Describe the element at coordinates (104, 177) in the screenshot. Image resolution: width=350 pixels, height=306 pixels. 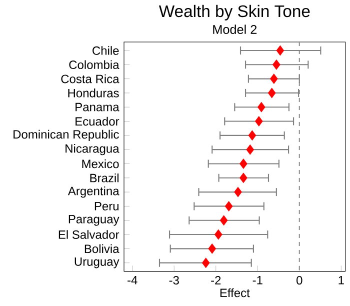
I see `y-tick-label: Brazil` at that location.